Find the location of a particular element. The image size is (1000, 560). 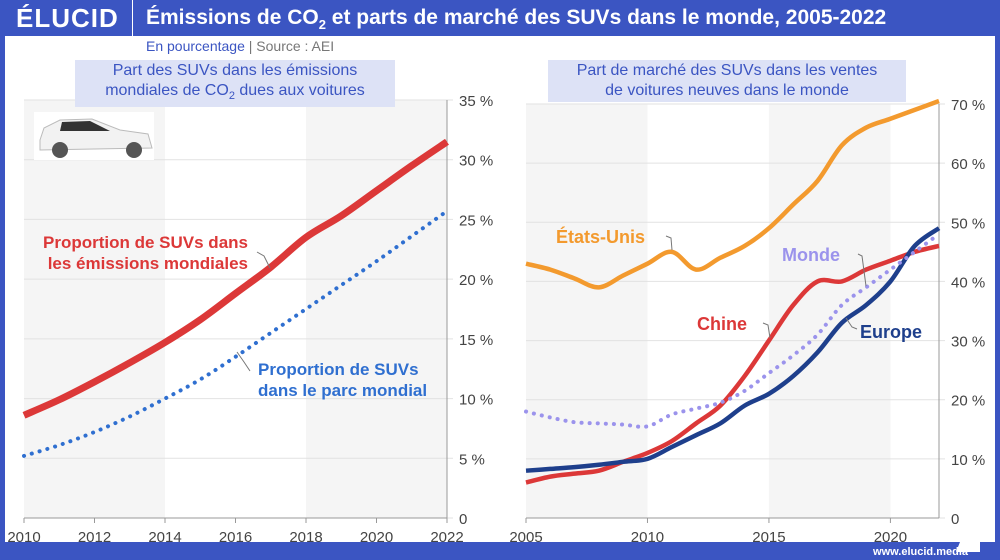

y-tick-label: 25 % is located at coordinates (476, 220).